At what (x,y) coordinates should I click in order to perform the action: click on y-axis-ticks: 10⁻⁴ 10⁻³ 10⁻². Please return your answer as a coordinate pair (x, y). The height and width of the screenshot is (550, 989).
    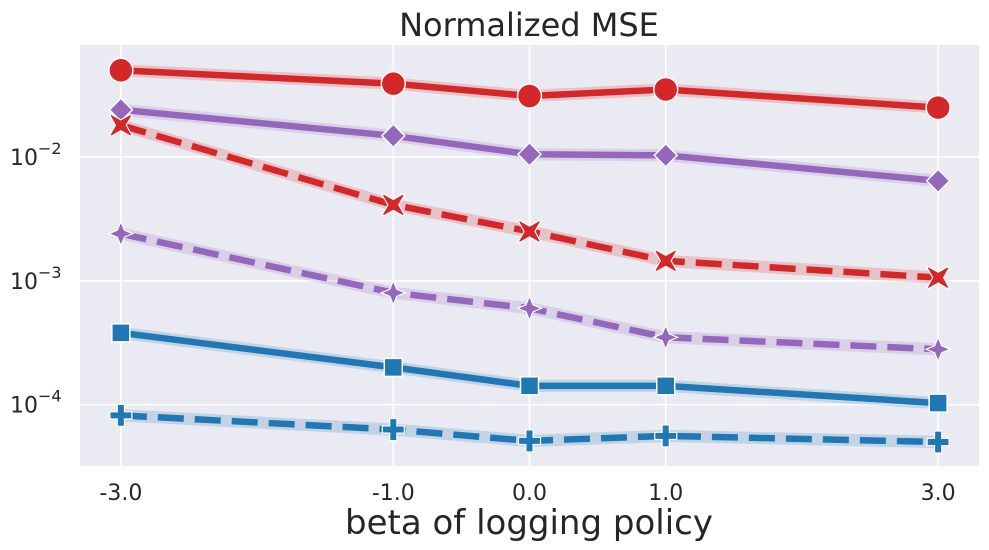
    Looking at the image, I should click on (36, 279).